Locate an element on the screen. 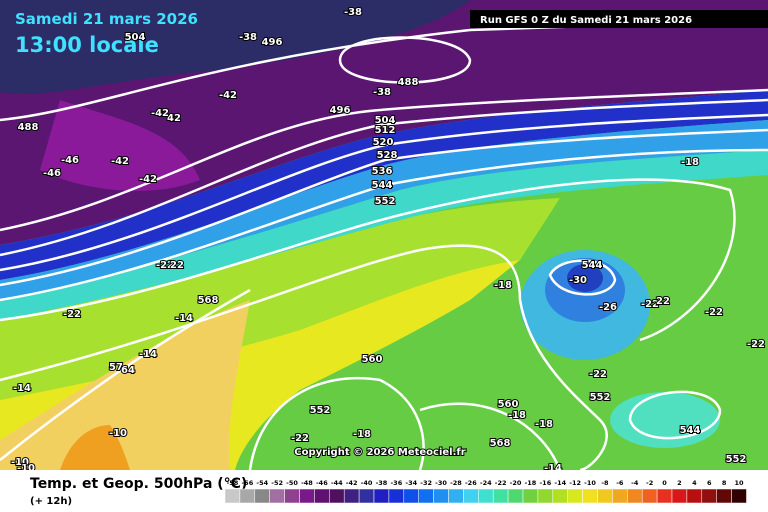 This screenshot has height=512, width=768. scale-label: -24 is located at coordinates (486, 483).